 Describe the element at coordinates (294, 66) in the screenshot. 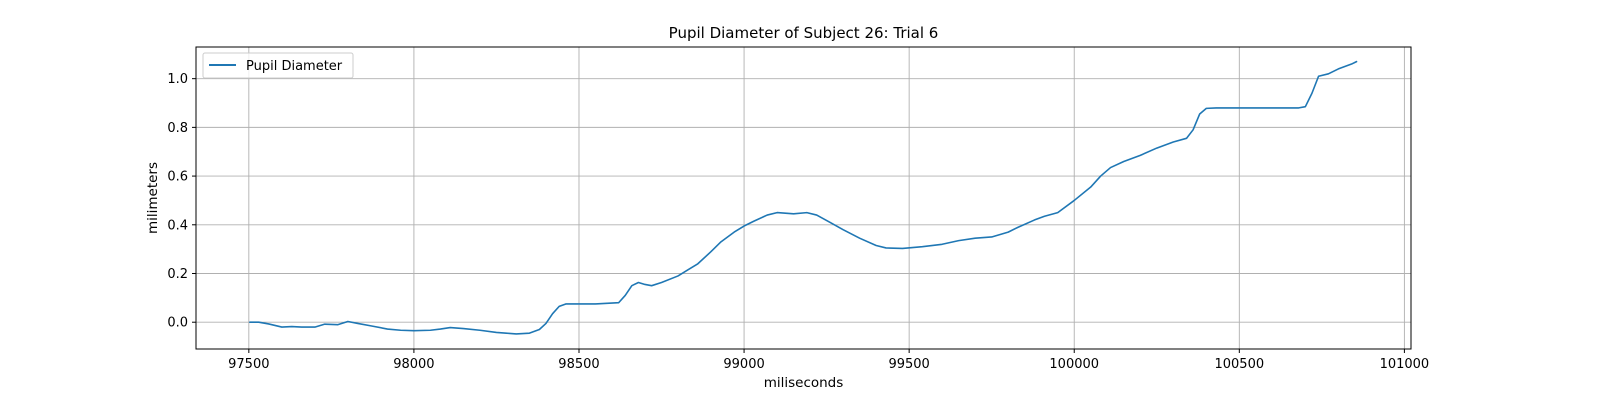

I see `legend-entry-pupil-diameter: Pupil Diameter` at that location.